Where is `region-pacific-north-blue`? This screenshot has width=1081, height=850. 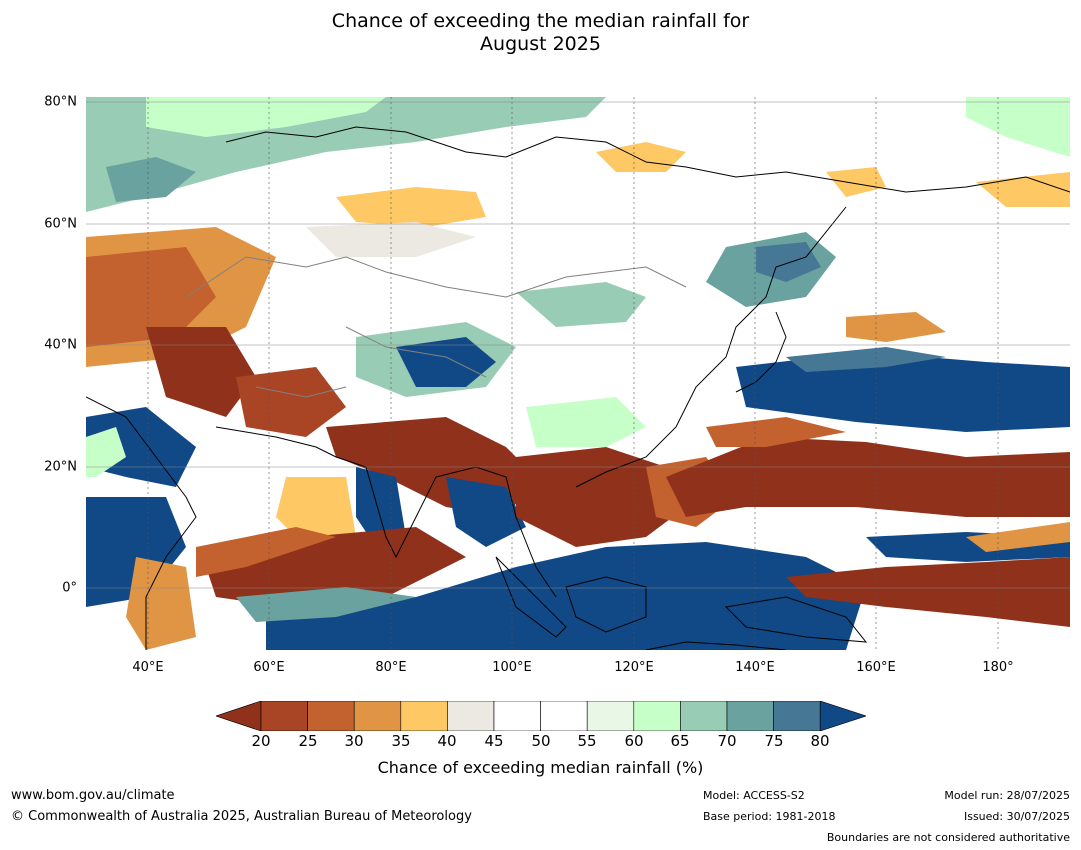
region-pacific-north-blue is located at coordinates (903, 392).